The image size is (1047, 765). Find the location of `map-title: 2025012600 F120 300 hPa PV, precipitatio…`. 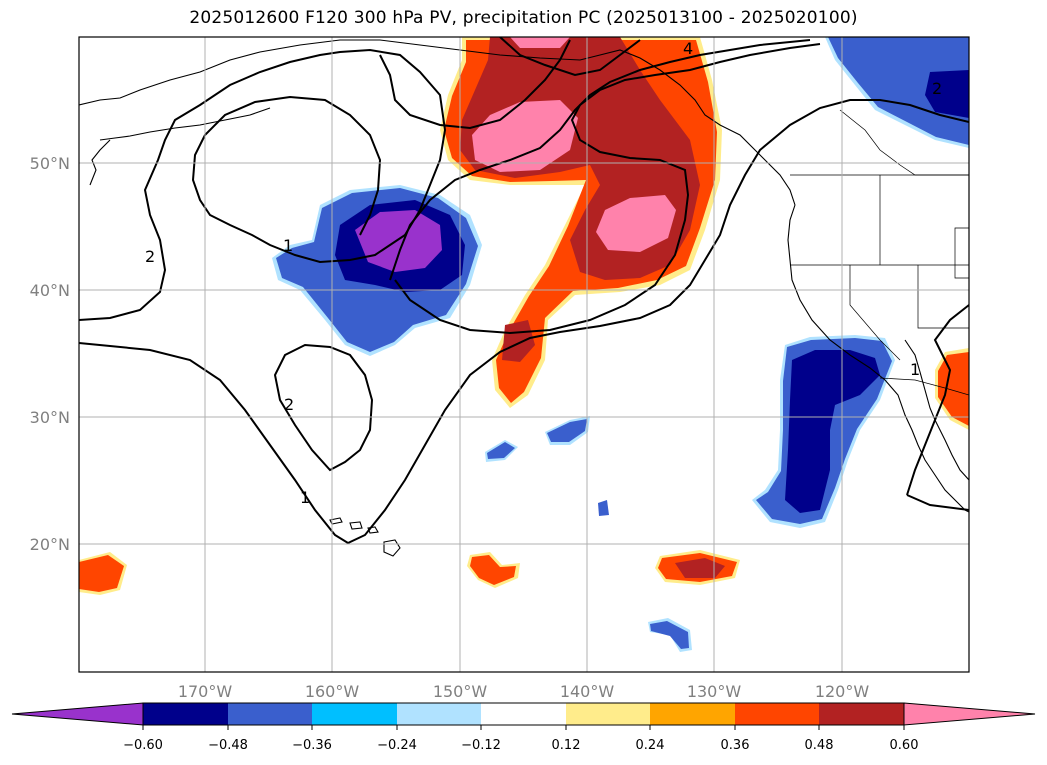

map-title: 2025012600 F120 300 hPa PV, precipitatio… is located at coordinates (523, 18).